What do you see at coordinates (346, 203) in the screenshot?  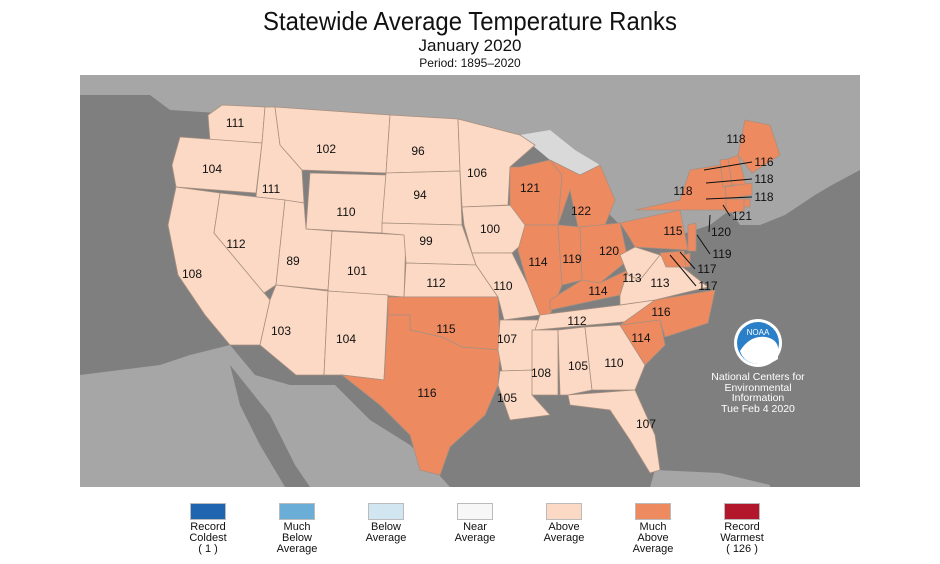 I see `state-wy` at bounding box center [346, 203].